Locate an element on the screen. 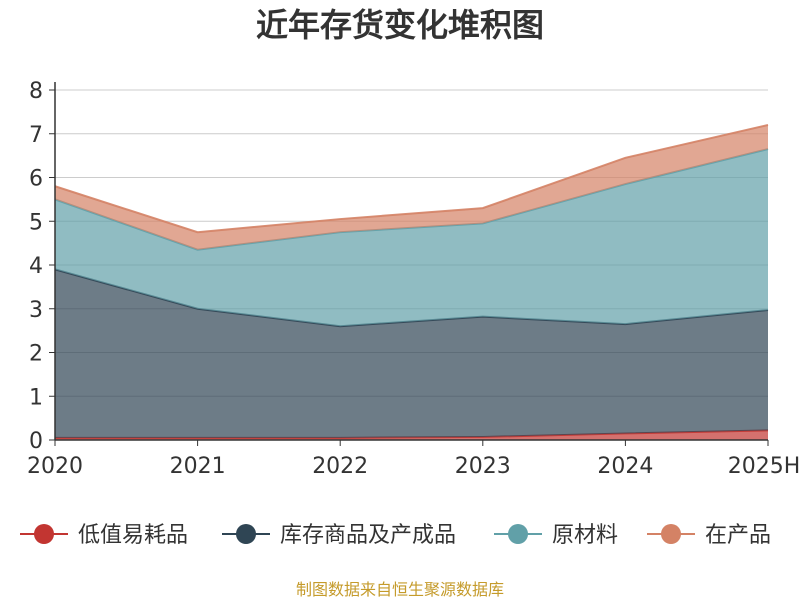 The image size is (800, 600). legend: 低值易耗品 库存商品及产成品 原材料 在产品 is located at coordinates (395, 535).